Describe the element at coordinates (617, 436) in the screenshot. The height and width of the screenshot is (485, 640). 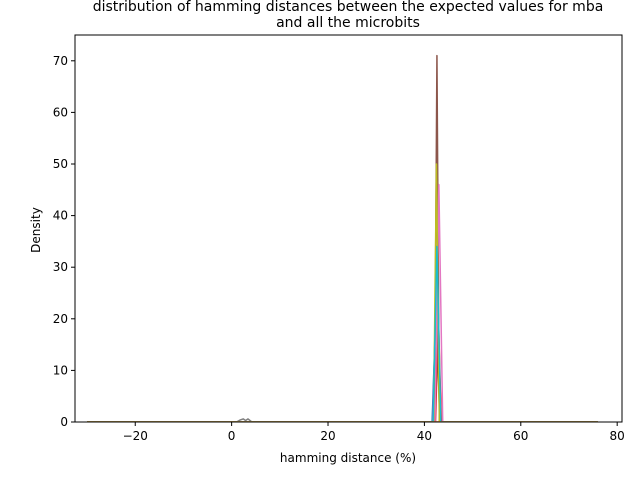
I see `x-tick-label: 80` at that location.